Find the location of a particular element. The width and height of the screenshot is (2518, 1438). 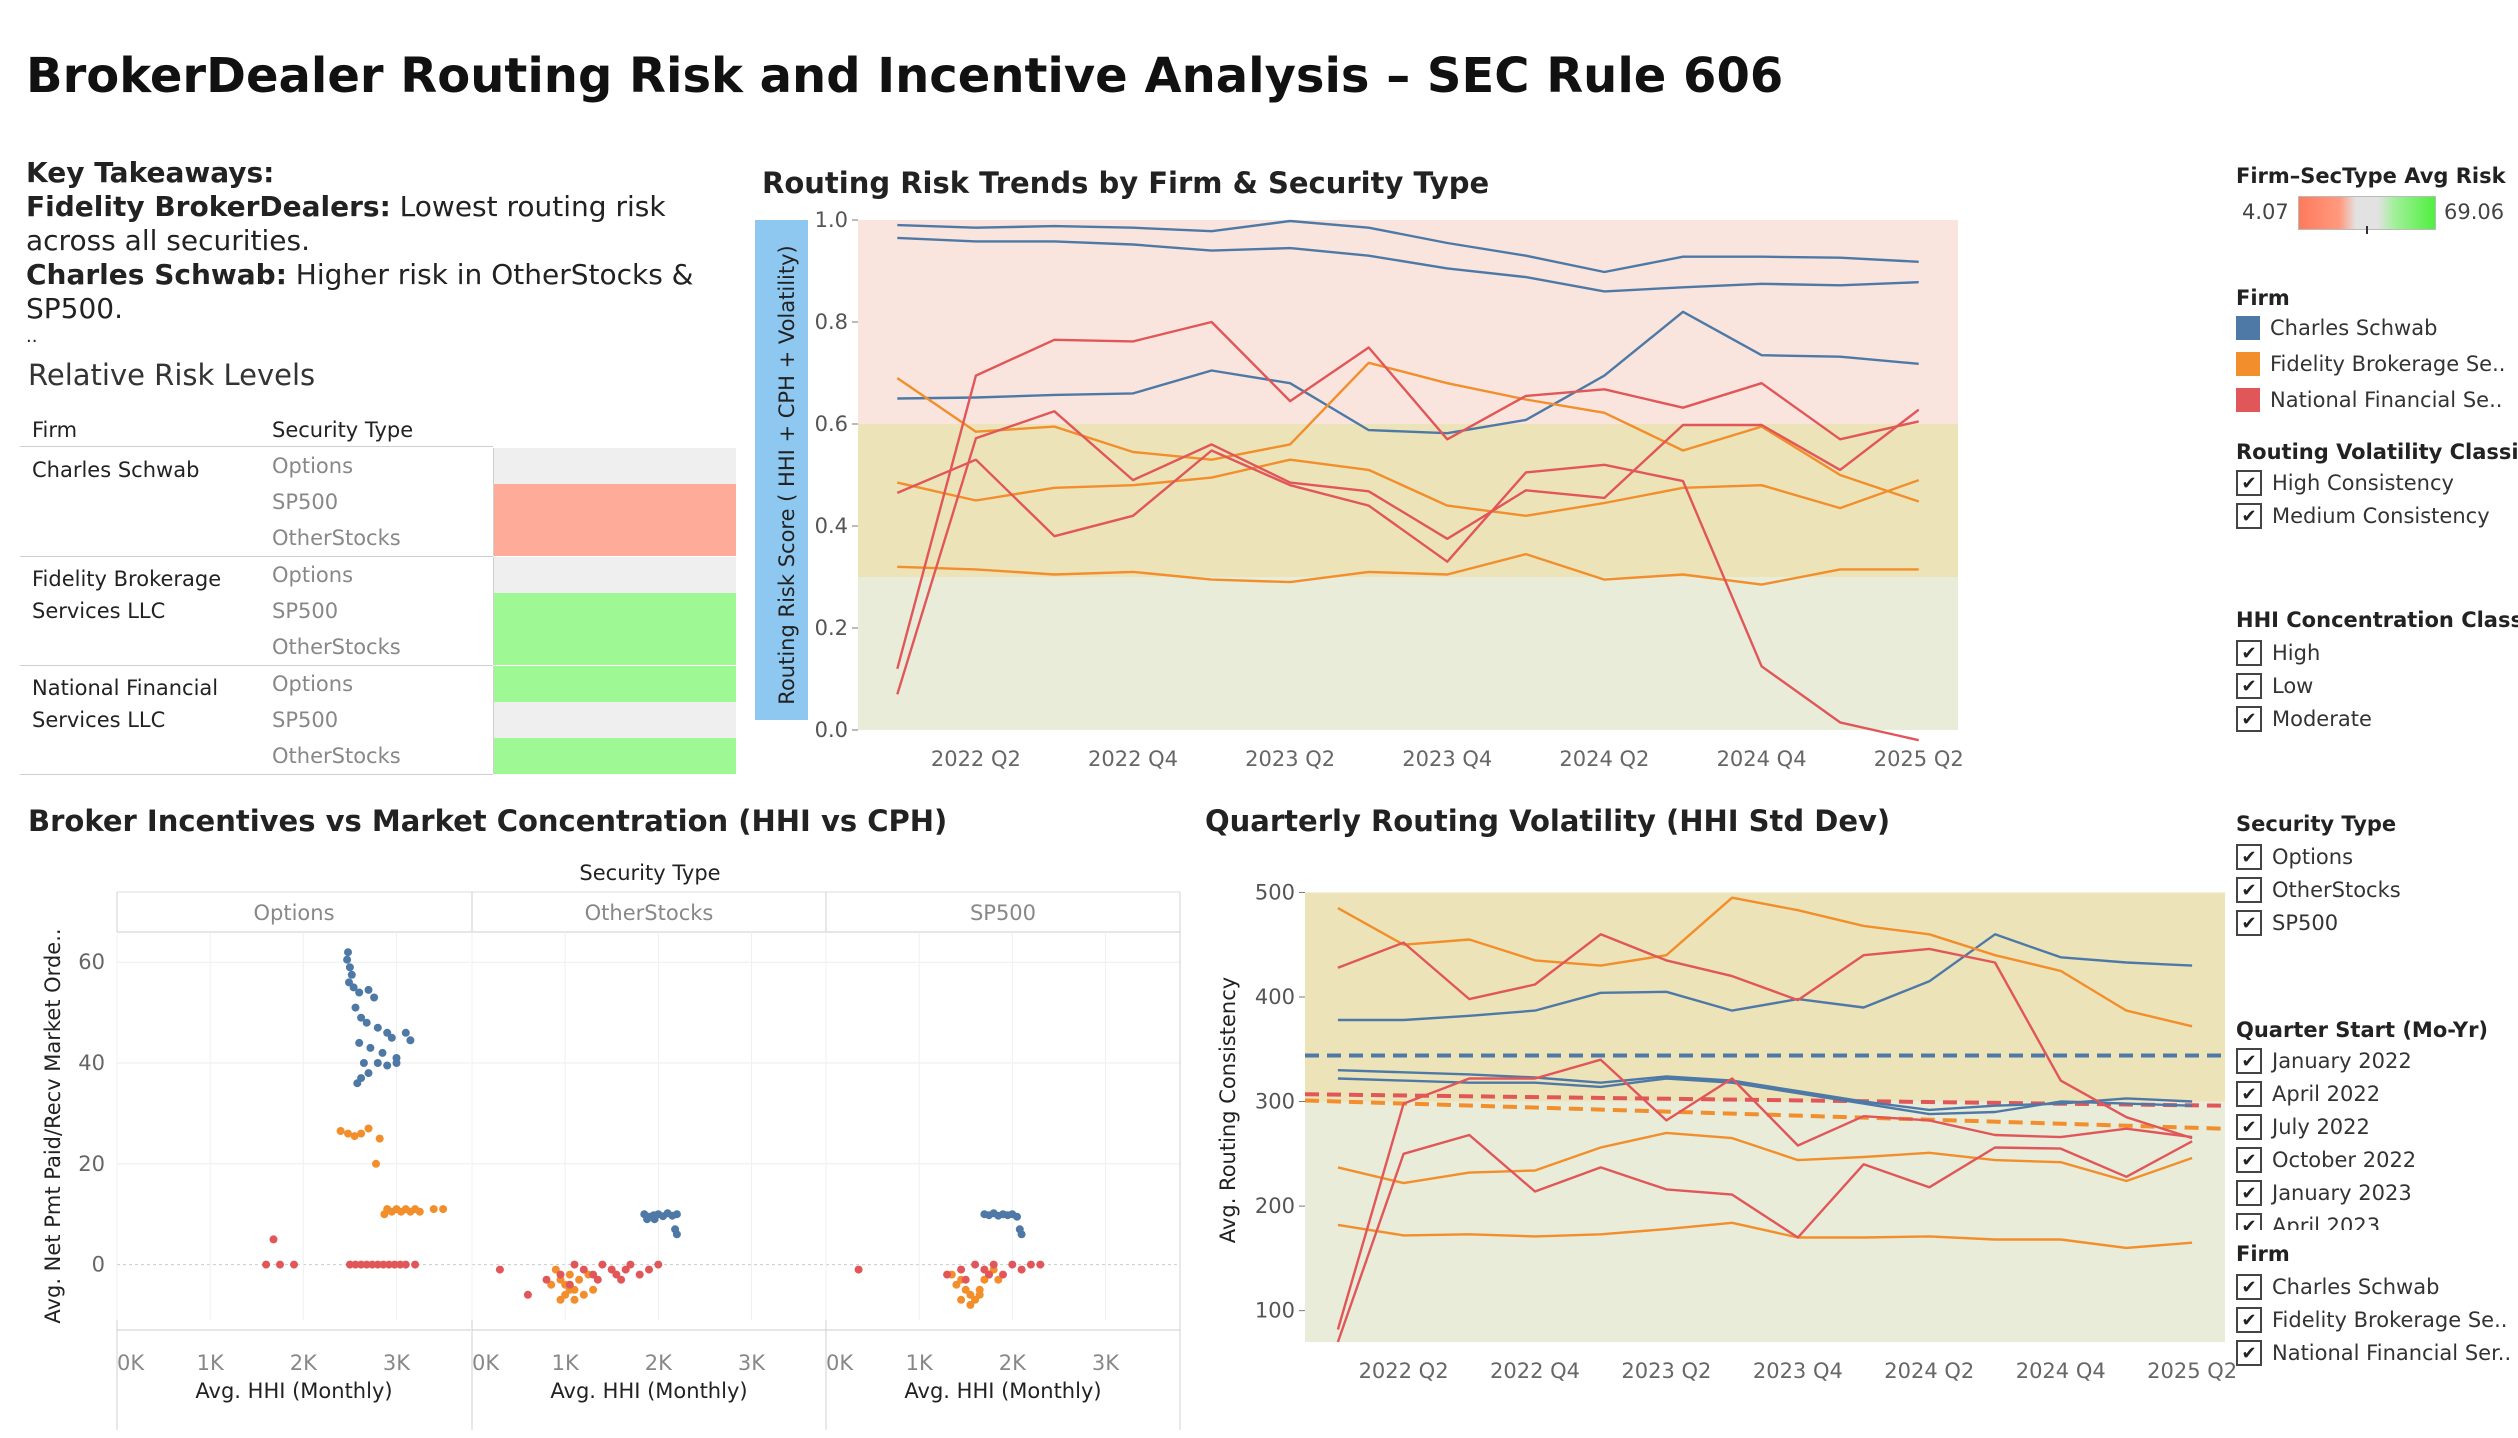

security-filter-option: ✔ Options is located at coordinates (2294, 857).